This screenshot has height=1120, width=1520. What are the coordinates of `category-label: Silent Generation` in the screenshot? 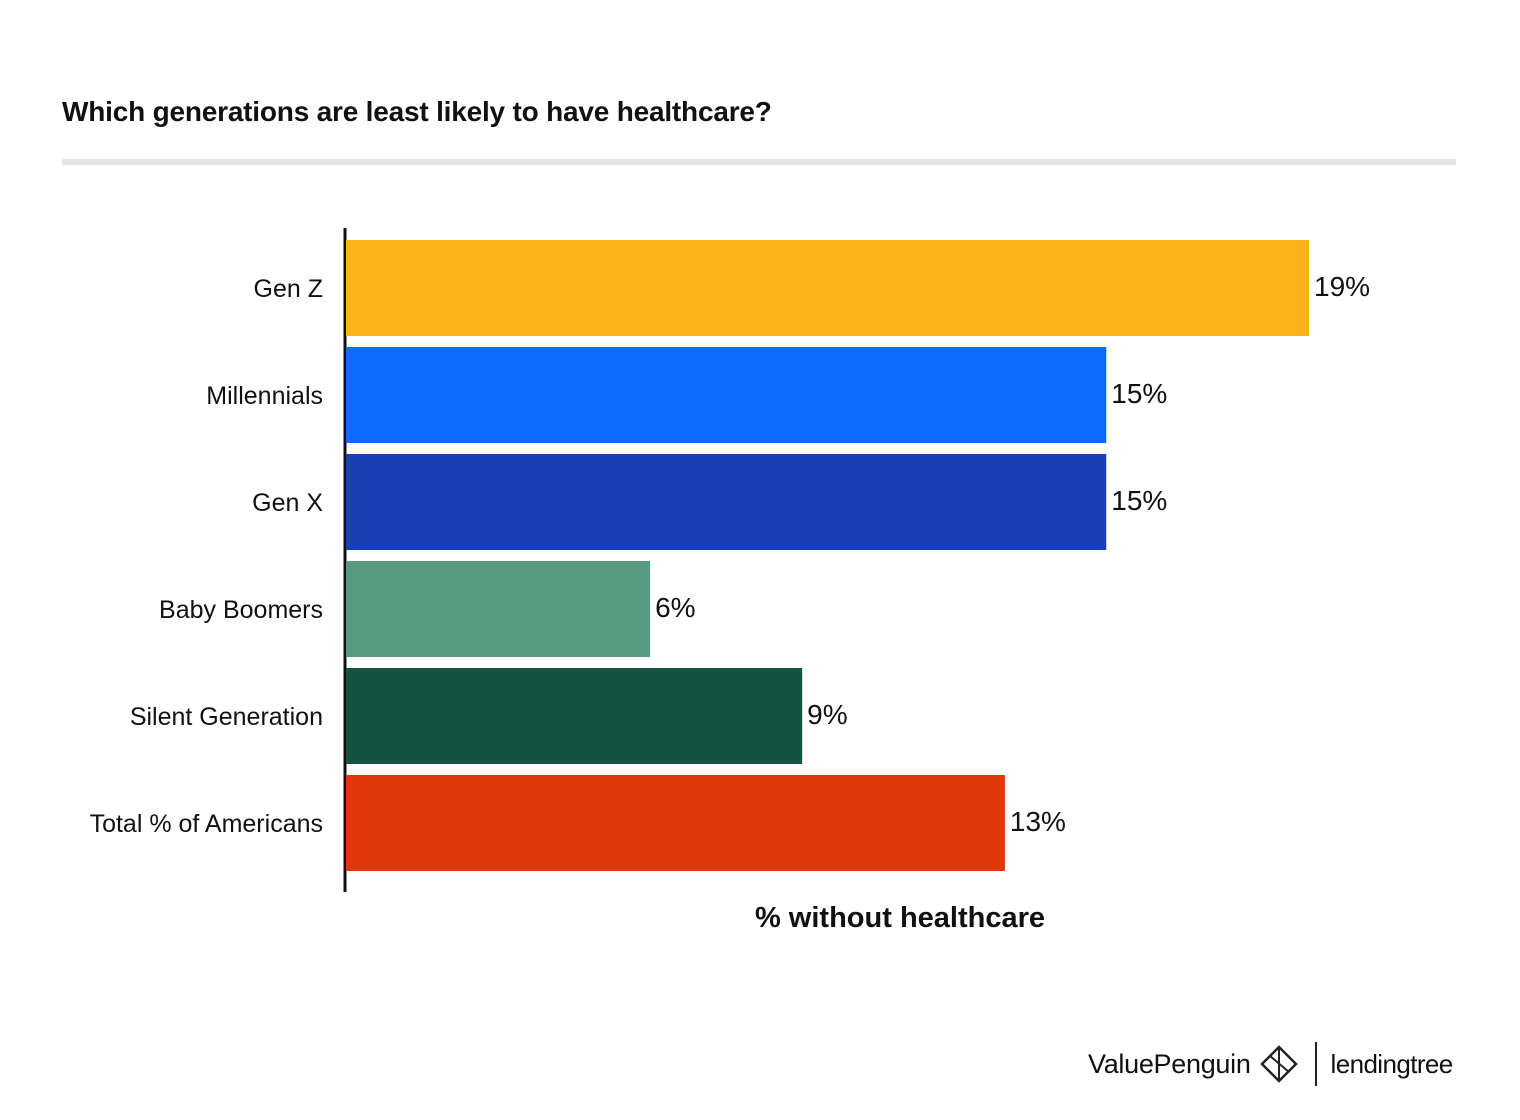 It's located at (226, 717).